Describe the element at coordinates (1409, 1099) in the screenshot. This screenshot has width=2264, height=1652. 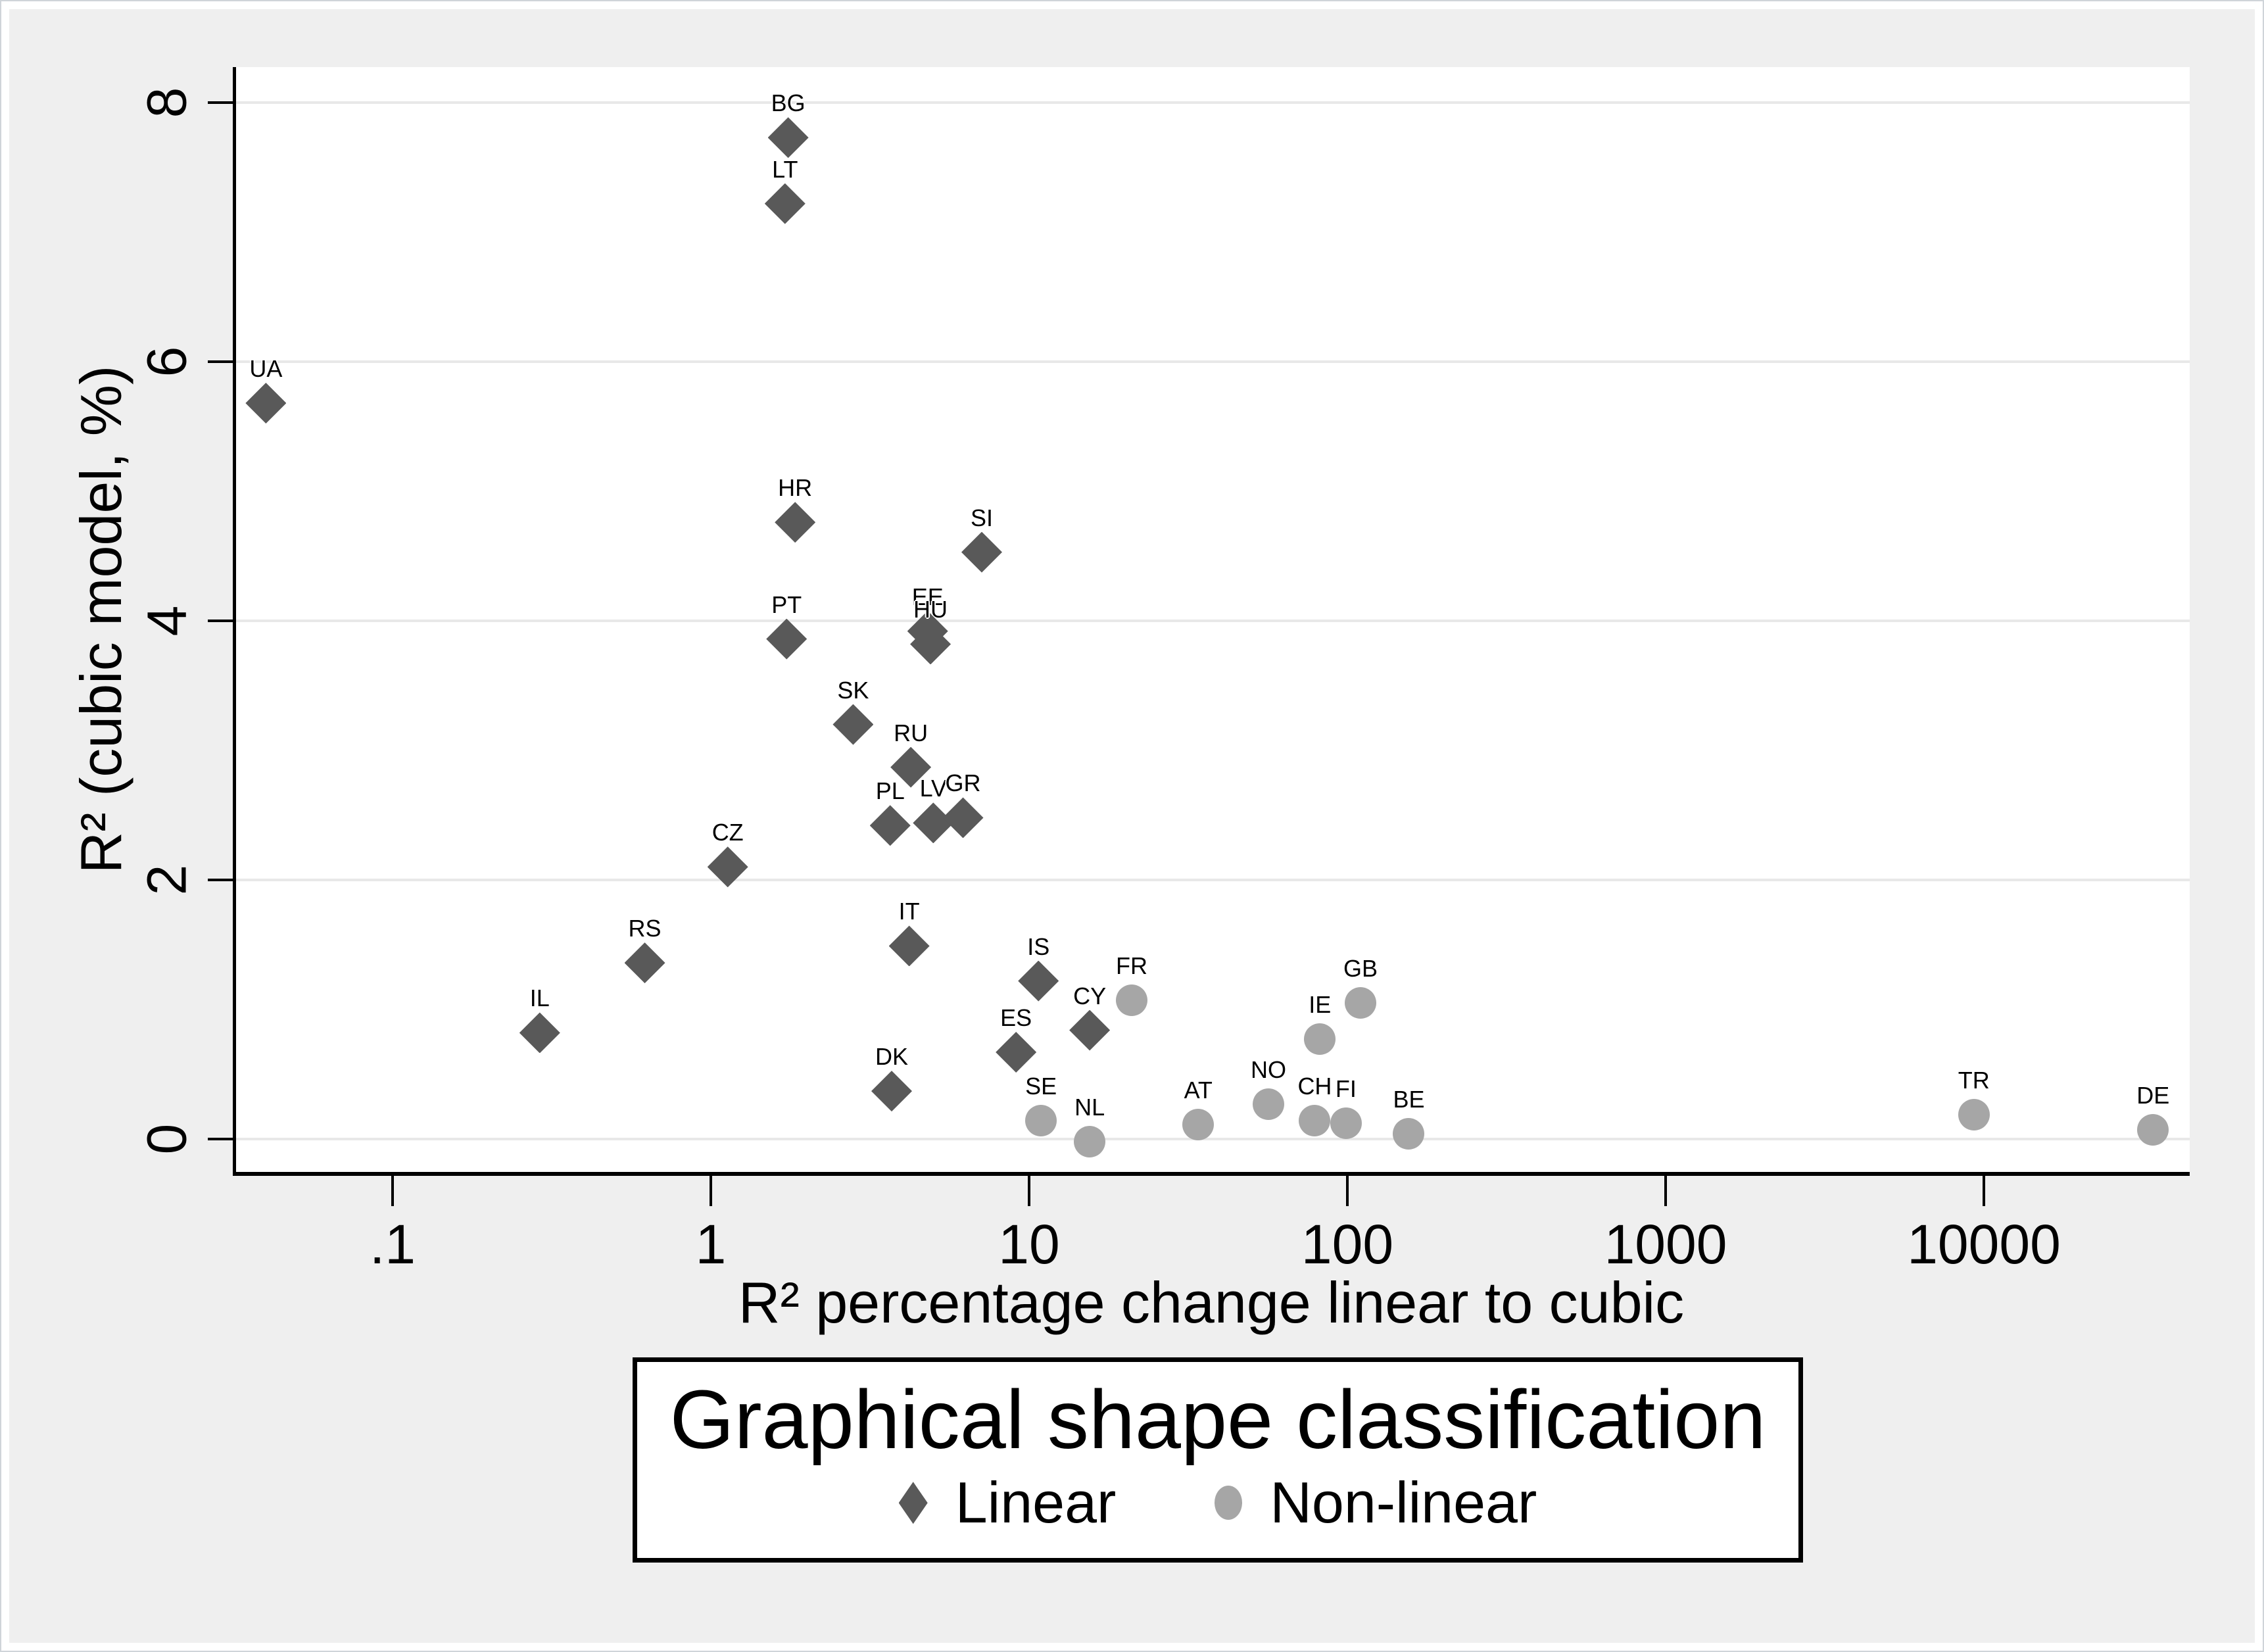
I see `point-label: BE` at that location.